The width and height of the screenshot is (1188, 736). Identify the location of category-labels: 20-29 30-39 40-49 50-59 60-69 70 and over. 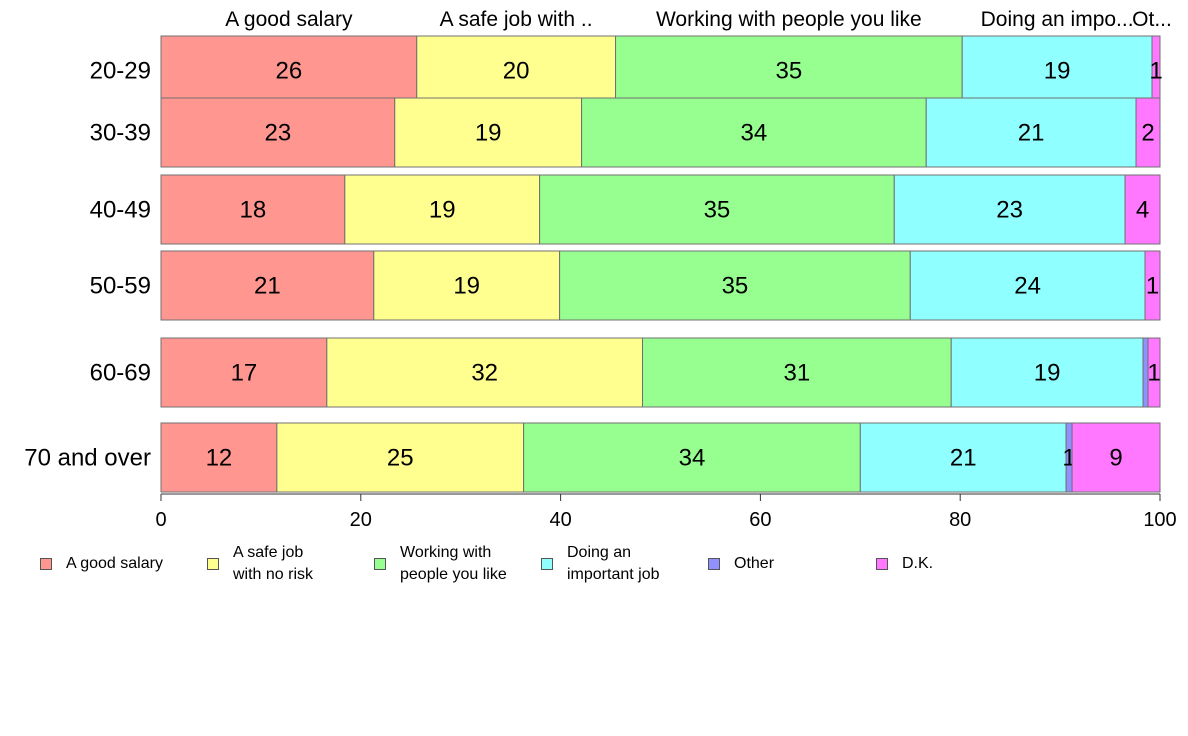
(87, 265).